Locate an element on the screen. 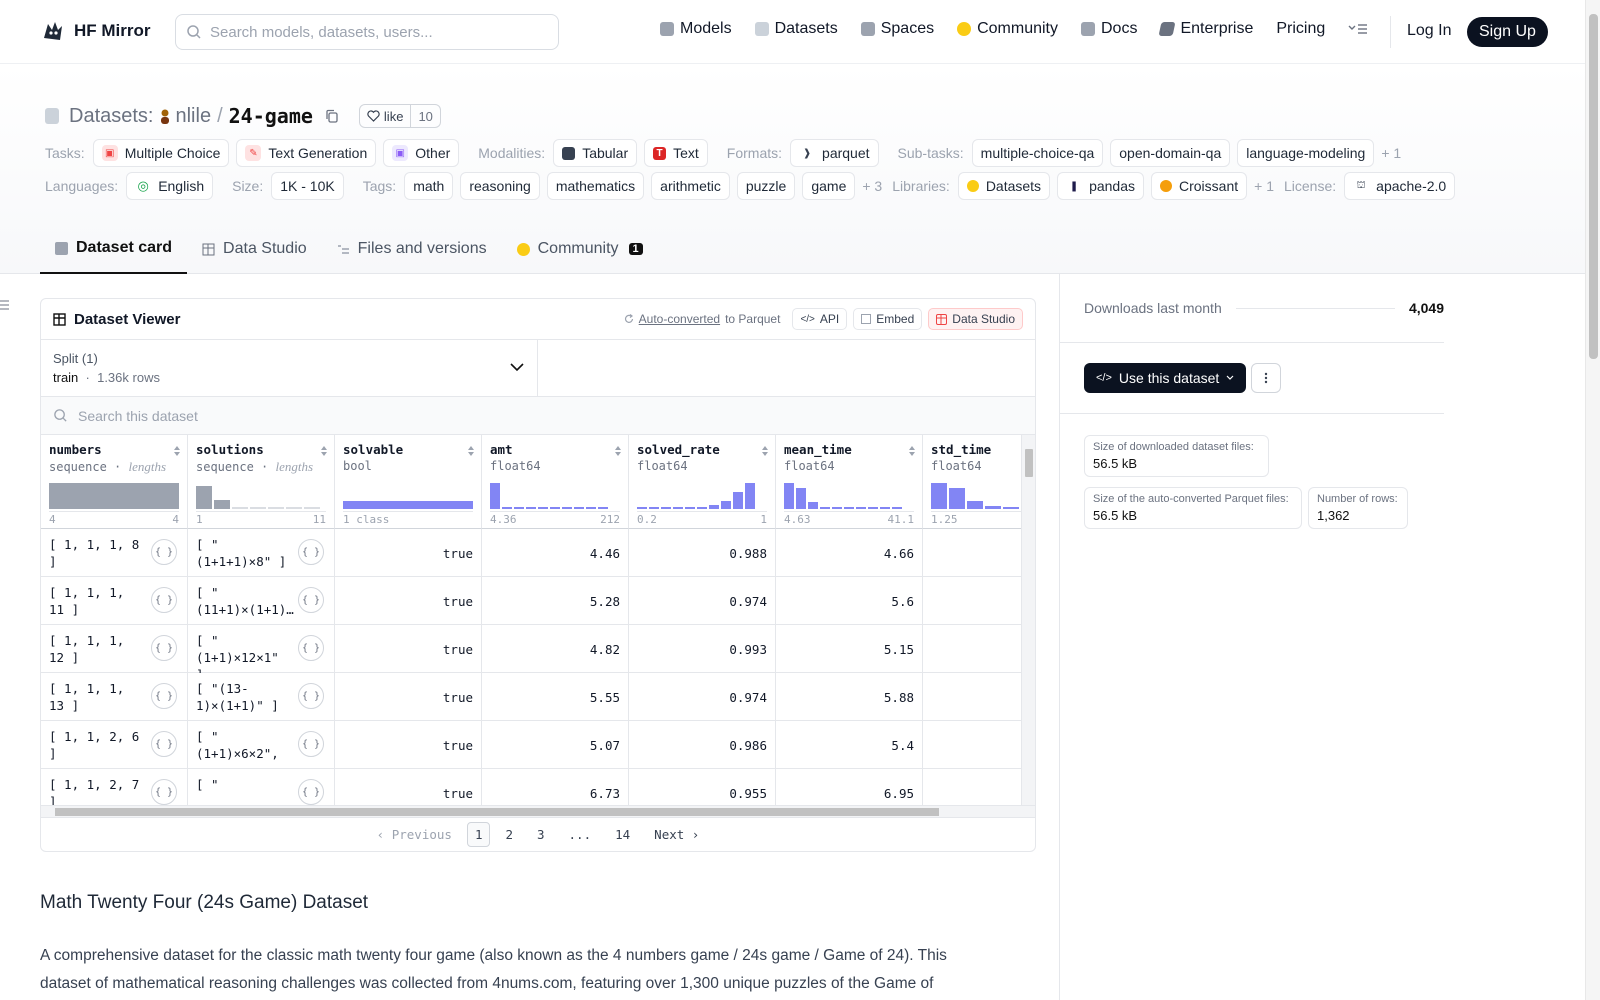 The width and height of the screenshot is (1600, 1000). subtask-chip: multiple-choice-qa is located at coordinates (1037, 153).